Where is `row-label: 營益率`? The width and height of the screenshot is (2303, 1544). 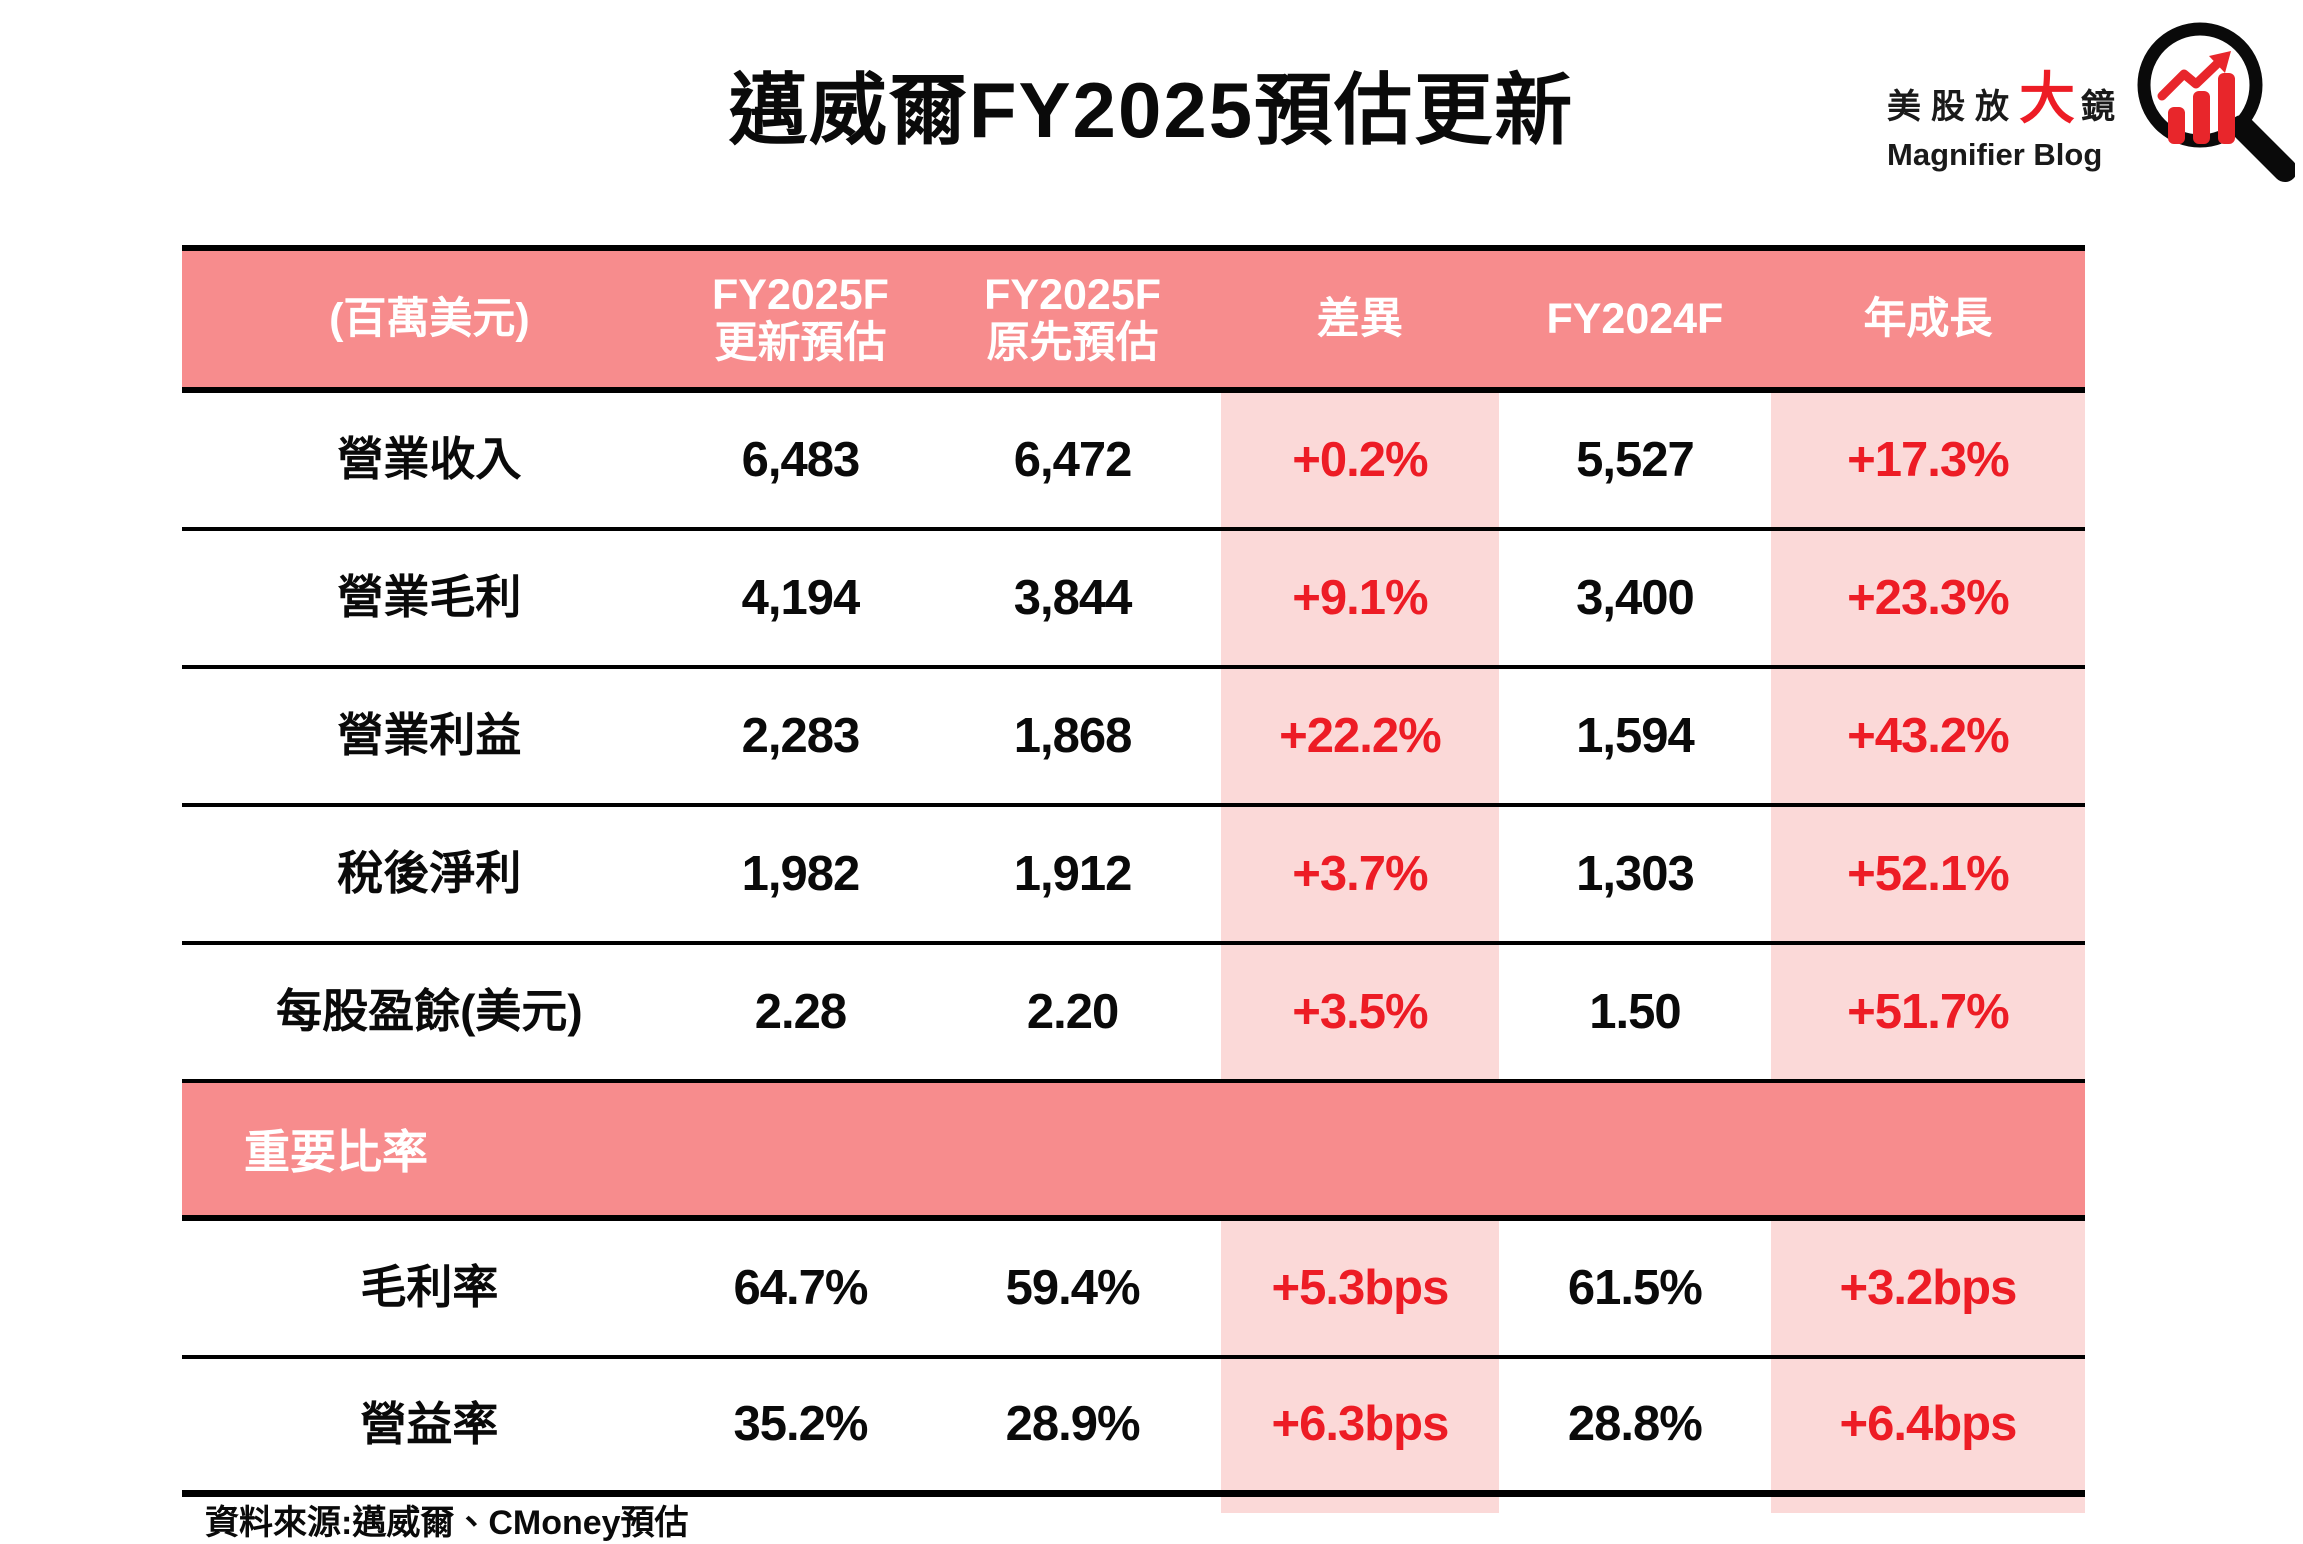
row-label: 營益率 is located at coordinates (429, 1423).